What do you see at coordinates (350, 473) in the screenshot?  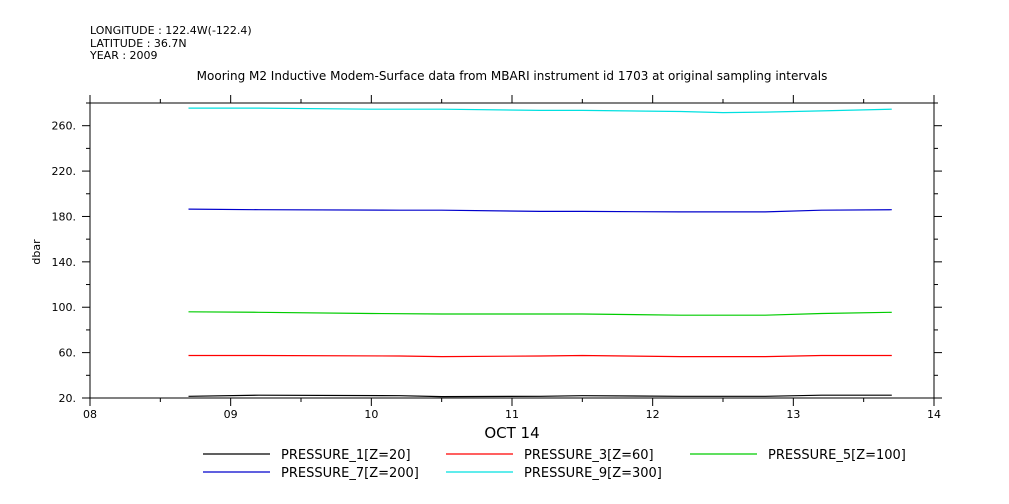 I see `legend-label: PRESSURE_7[Z=200]` at bounding box center [350, 473].